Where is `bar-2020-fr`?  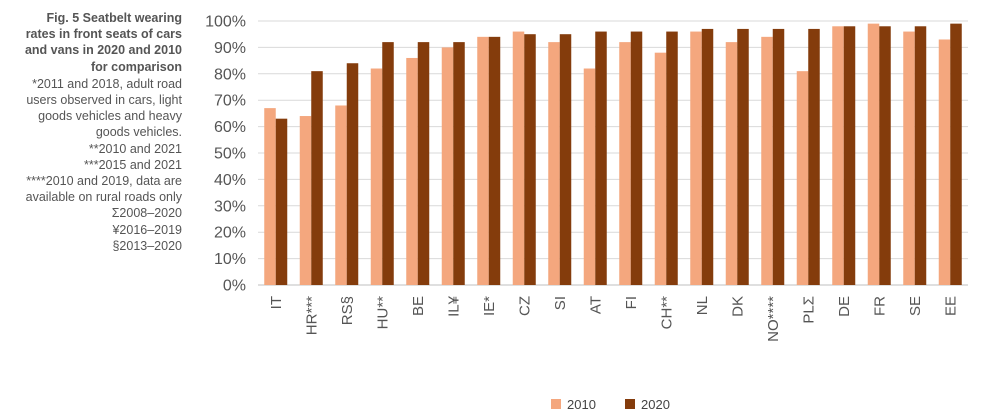
bar-2020-fr is located at coordinates (885, 156).